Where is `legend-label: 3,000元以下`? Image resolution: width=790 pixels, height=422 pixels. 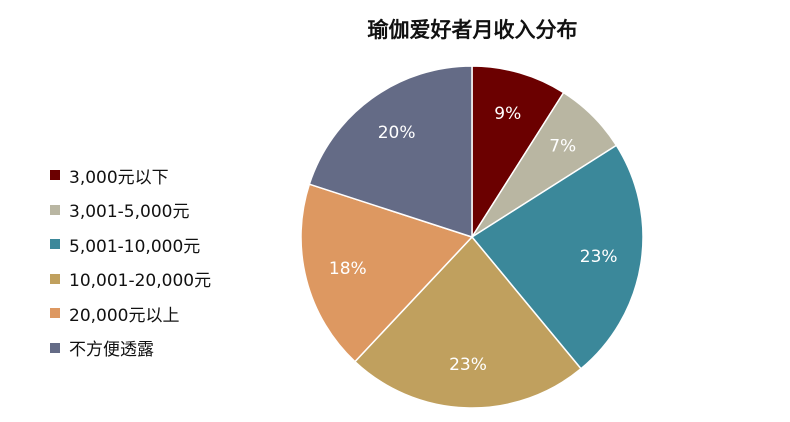
legend-label: 3,000元以下 is located at coordinates (119, 177).